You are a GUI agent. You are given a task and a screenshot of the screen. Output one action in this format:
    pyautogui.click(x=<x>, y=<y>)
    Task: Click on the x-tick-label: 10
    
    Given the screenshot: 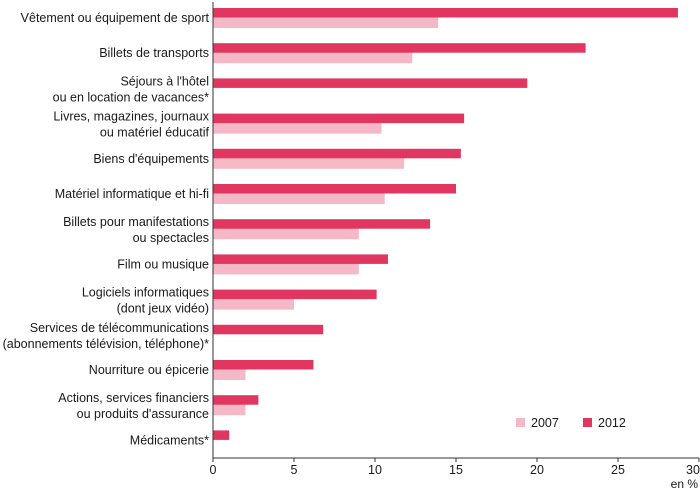 What is the action you would take?
    pyautogui.click(x=375, y=470)
    